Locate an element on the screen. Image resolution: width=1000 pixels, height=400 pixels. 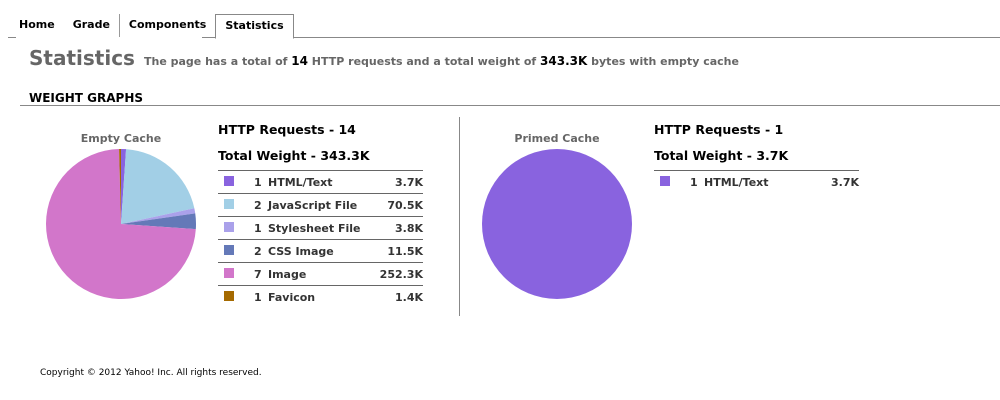
primed-requests: HTTP Requests - 1 is located at coordinates (719, 129).